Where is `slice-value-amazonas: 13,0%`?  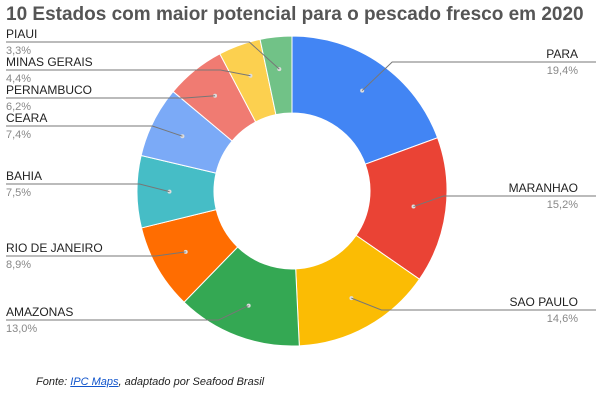 slice-value-amazonas: 13,0% is located at coordinates (21, 329).